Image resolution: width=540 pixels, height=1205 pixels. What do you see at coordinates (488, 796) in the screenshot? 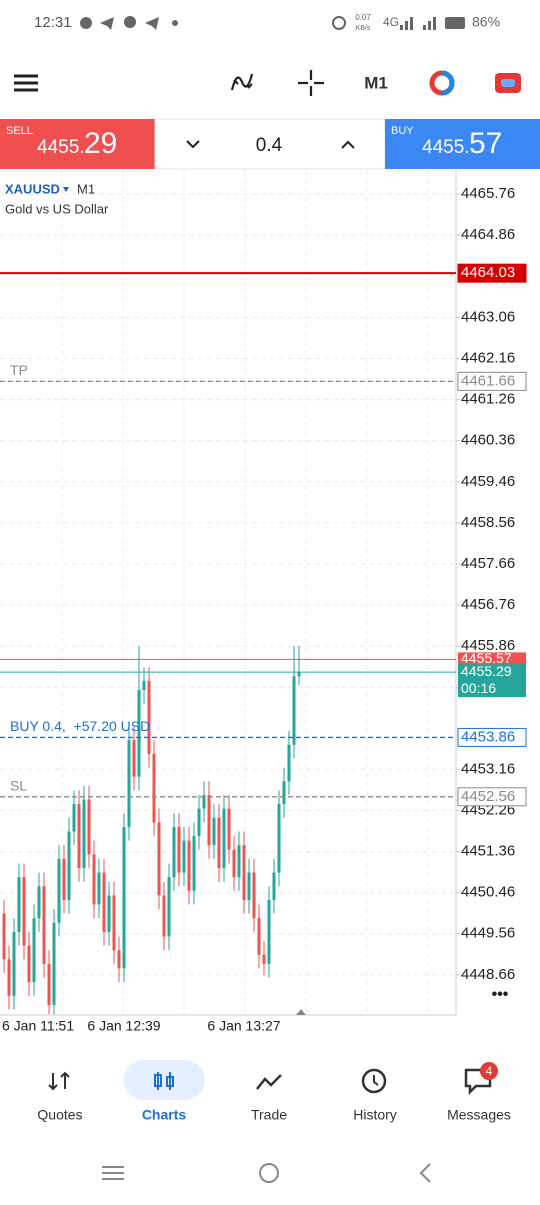
I see `level-price: 4452.56` at bounding box center [488, 796].